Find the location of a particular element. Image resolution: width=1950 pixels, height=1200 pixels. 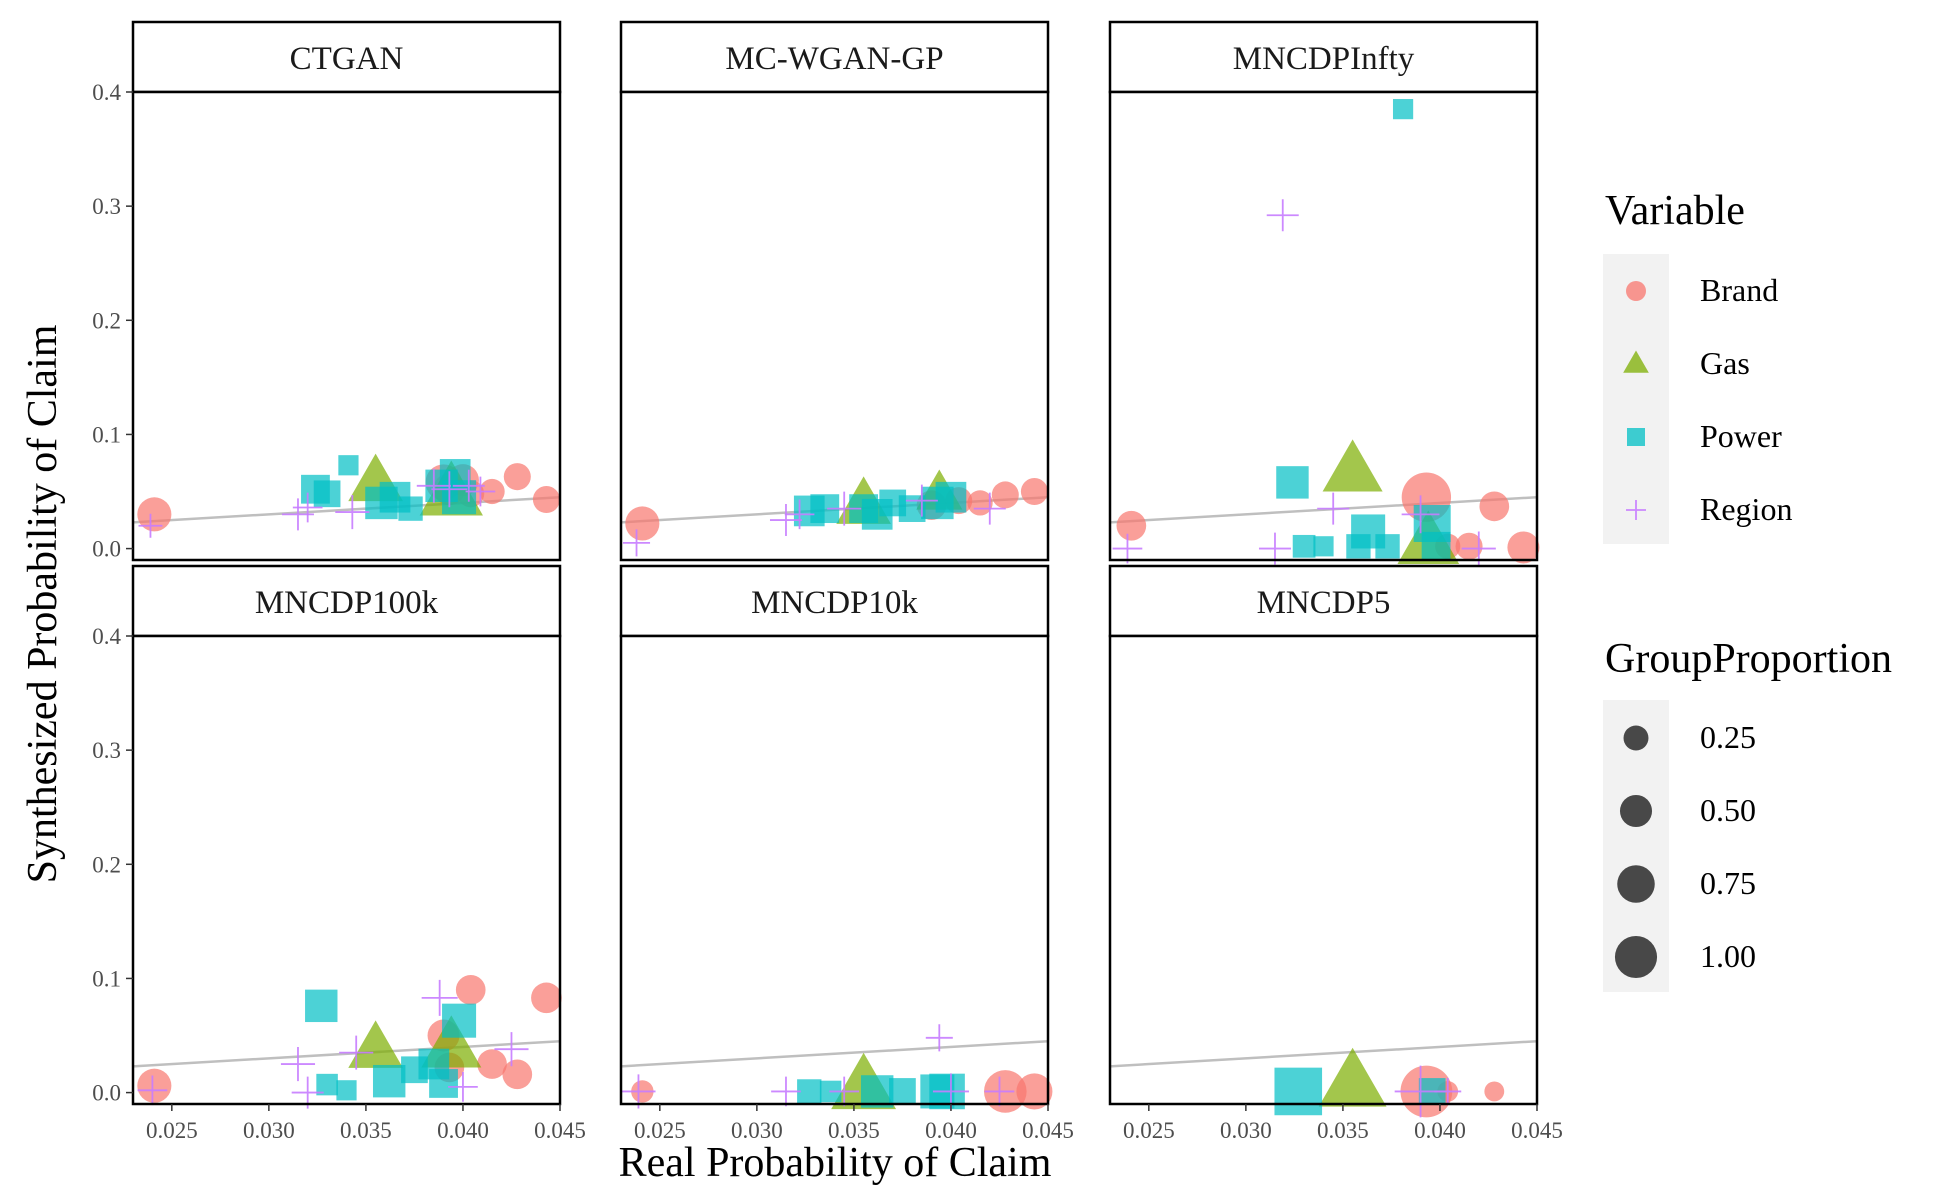

legend-group-proportion: GroupProportion 0.25 0.50 0.75 1.00 is located at coordinates (1747, 814).